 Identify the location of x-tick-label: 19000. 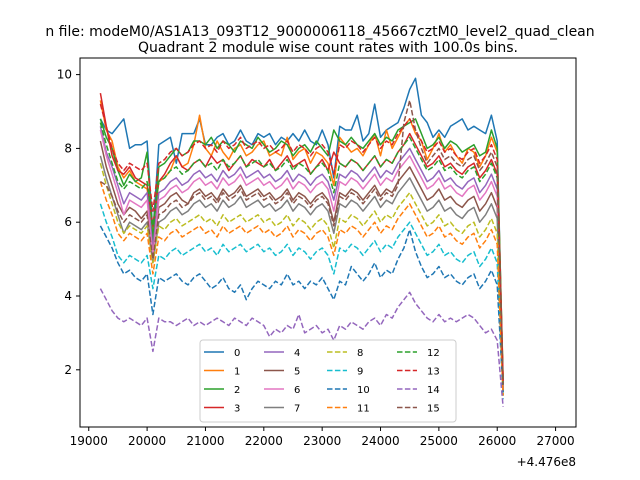
(89, 441).